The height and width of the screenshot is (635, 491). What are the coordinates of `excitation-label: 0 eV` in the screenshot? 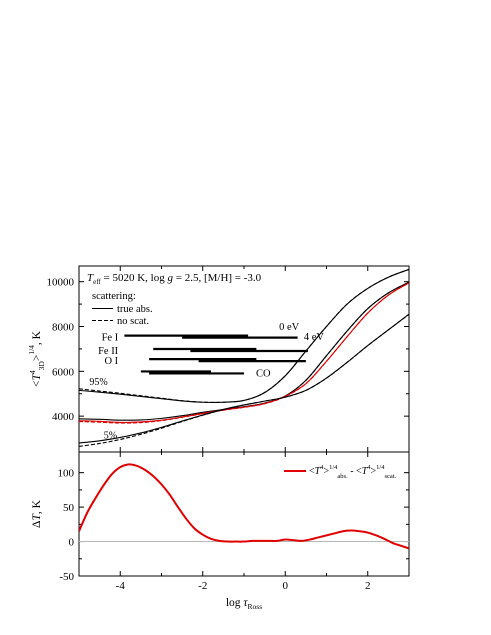 It's located at (289, 327).